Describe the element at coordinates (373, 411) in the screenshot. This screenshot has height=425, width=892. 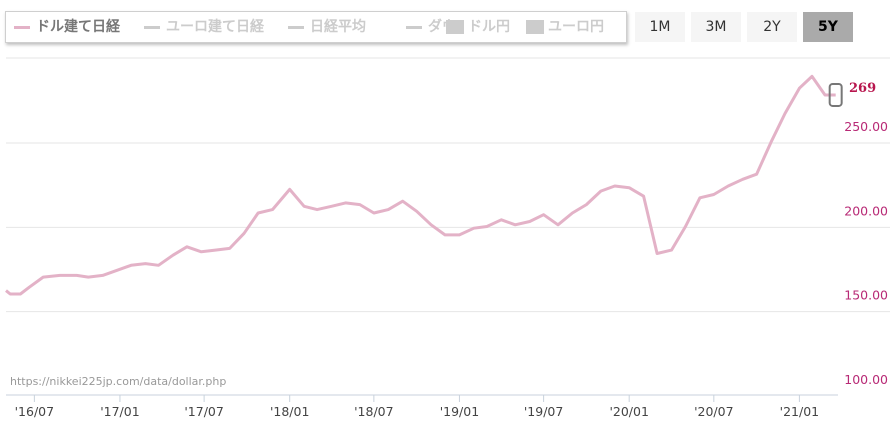
I see `x-tick-label: '18/07` at that location.